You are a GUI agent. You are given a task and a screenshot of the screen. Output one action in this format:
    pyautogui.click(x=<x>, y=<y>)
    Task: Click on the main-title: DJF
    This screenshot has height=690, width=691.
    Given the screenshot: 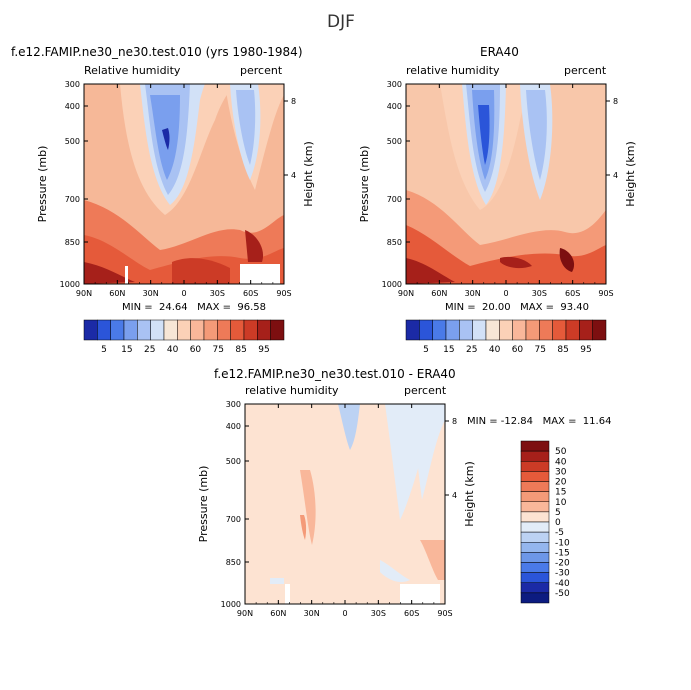 What is the action you would take?
    pyautogui.click(x=341, y=22)
    